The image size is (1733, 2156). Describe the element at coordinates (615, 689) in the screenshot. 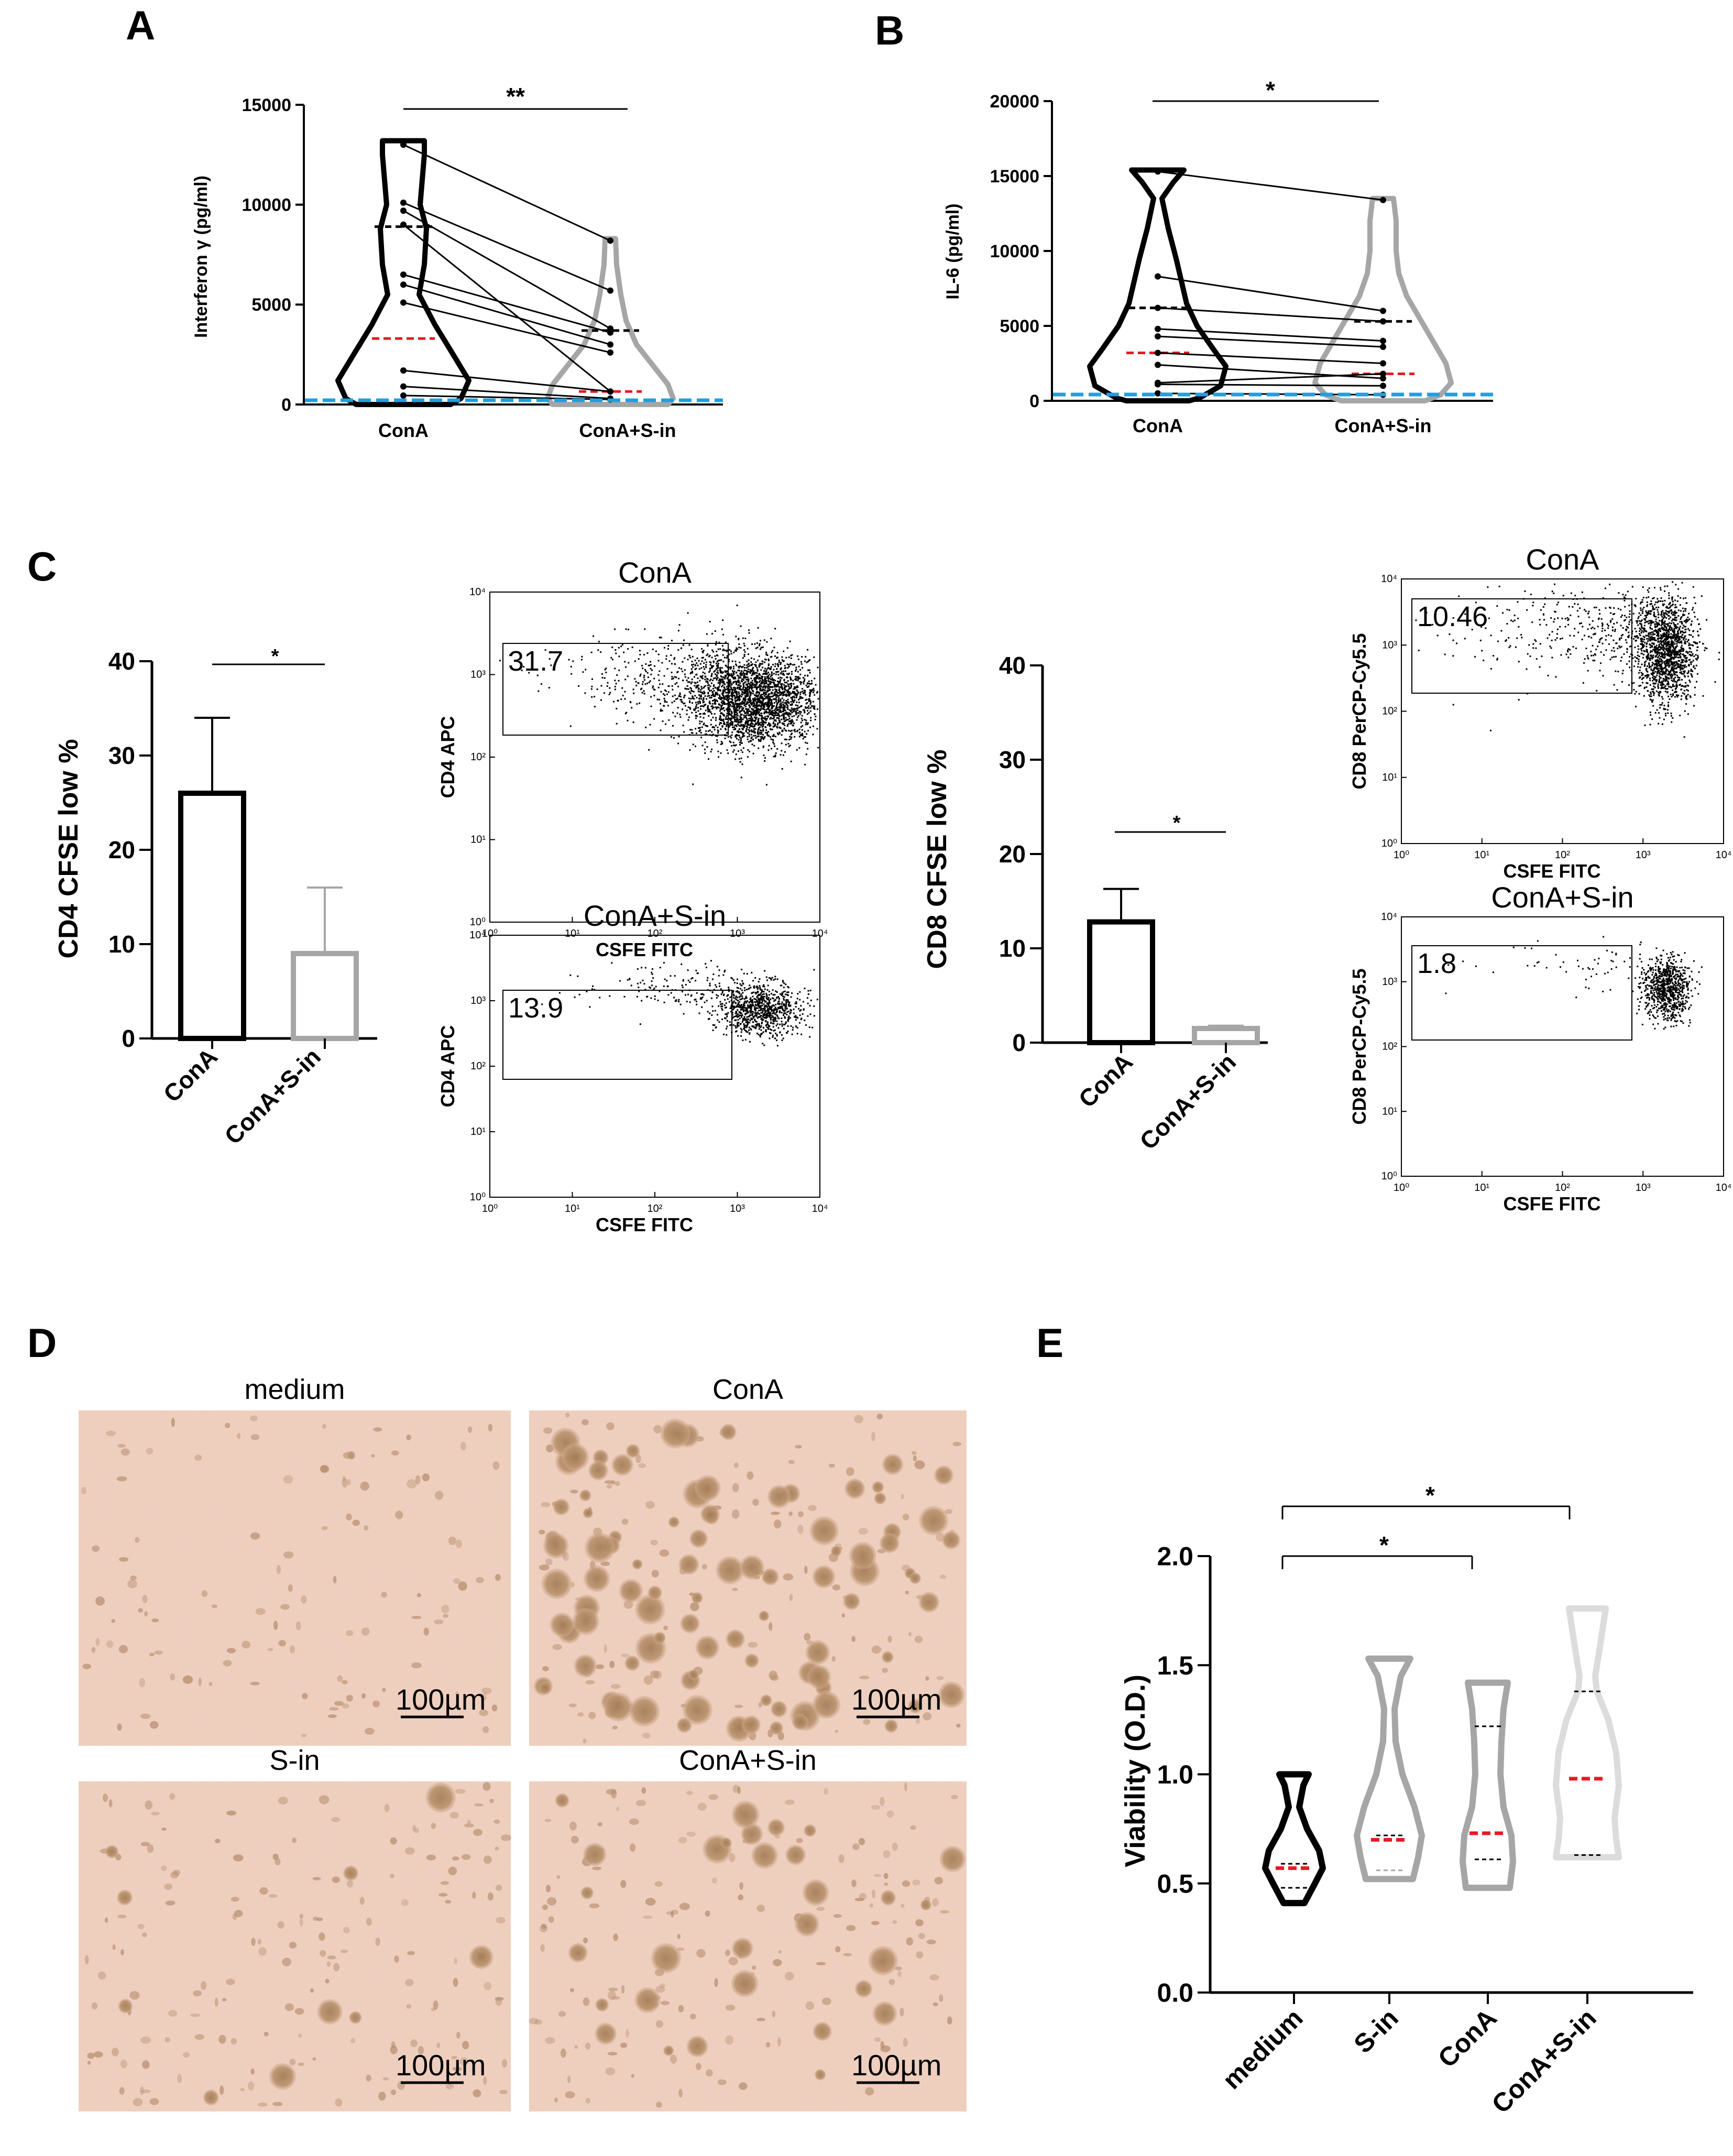

I see `flow-gate` at that location.